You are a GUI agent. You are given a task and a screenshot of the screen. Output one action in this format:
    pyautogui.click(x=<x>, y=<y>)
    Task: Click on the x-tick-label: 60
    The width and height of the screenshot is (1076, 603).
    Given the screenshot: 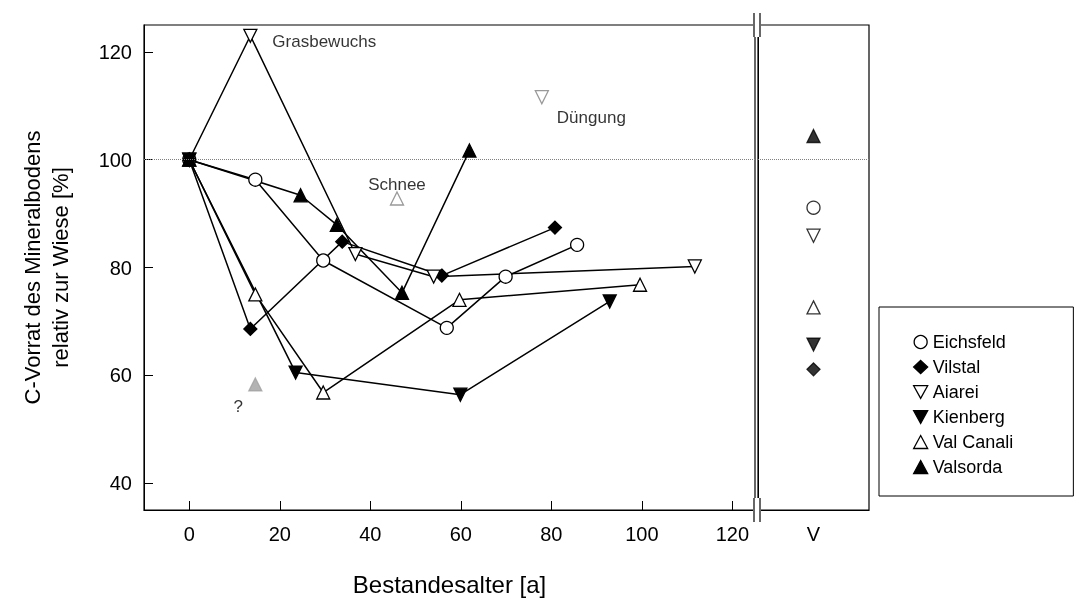 What is the action you would take?
    pyautogui.click(x=460, y=534)
    